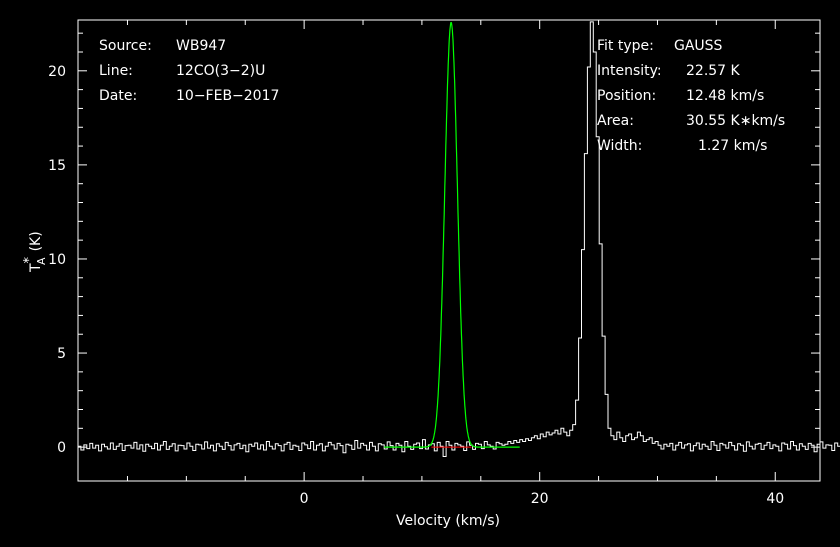 This screenshot has width=840, height=547. Describe the element at coordinates (220, 71) in the screenshot. I see `line-value: 12CO(3−2)U` at that location.